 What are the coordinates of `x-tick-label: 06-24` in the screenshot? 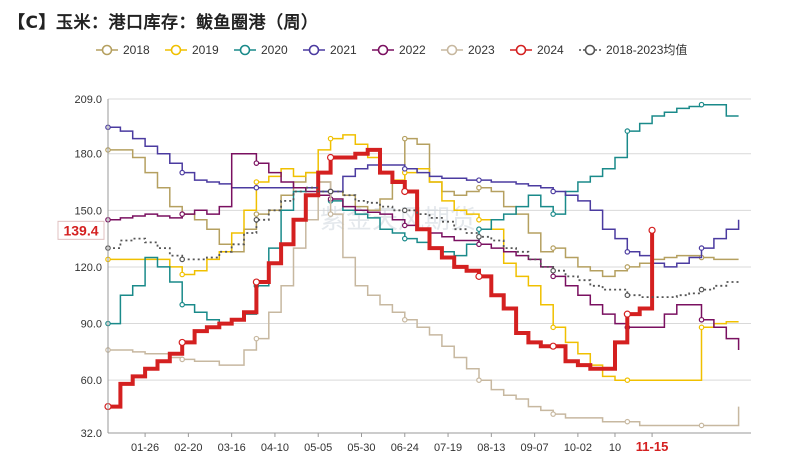 It's located at (405, 448).